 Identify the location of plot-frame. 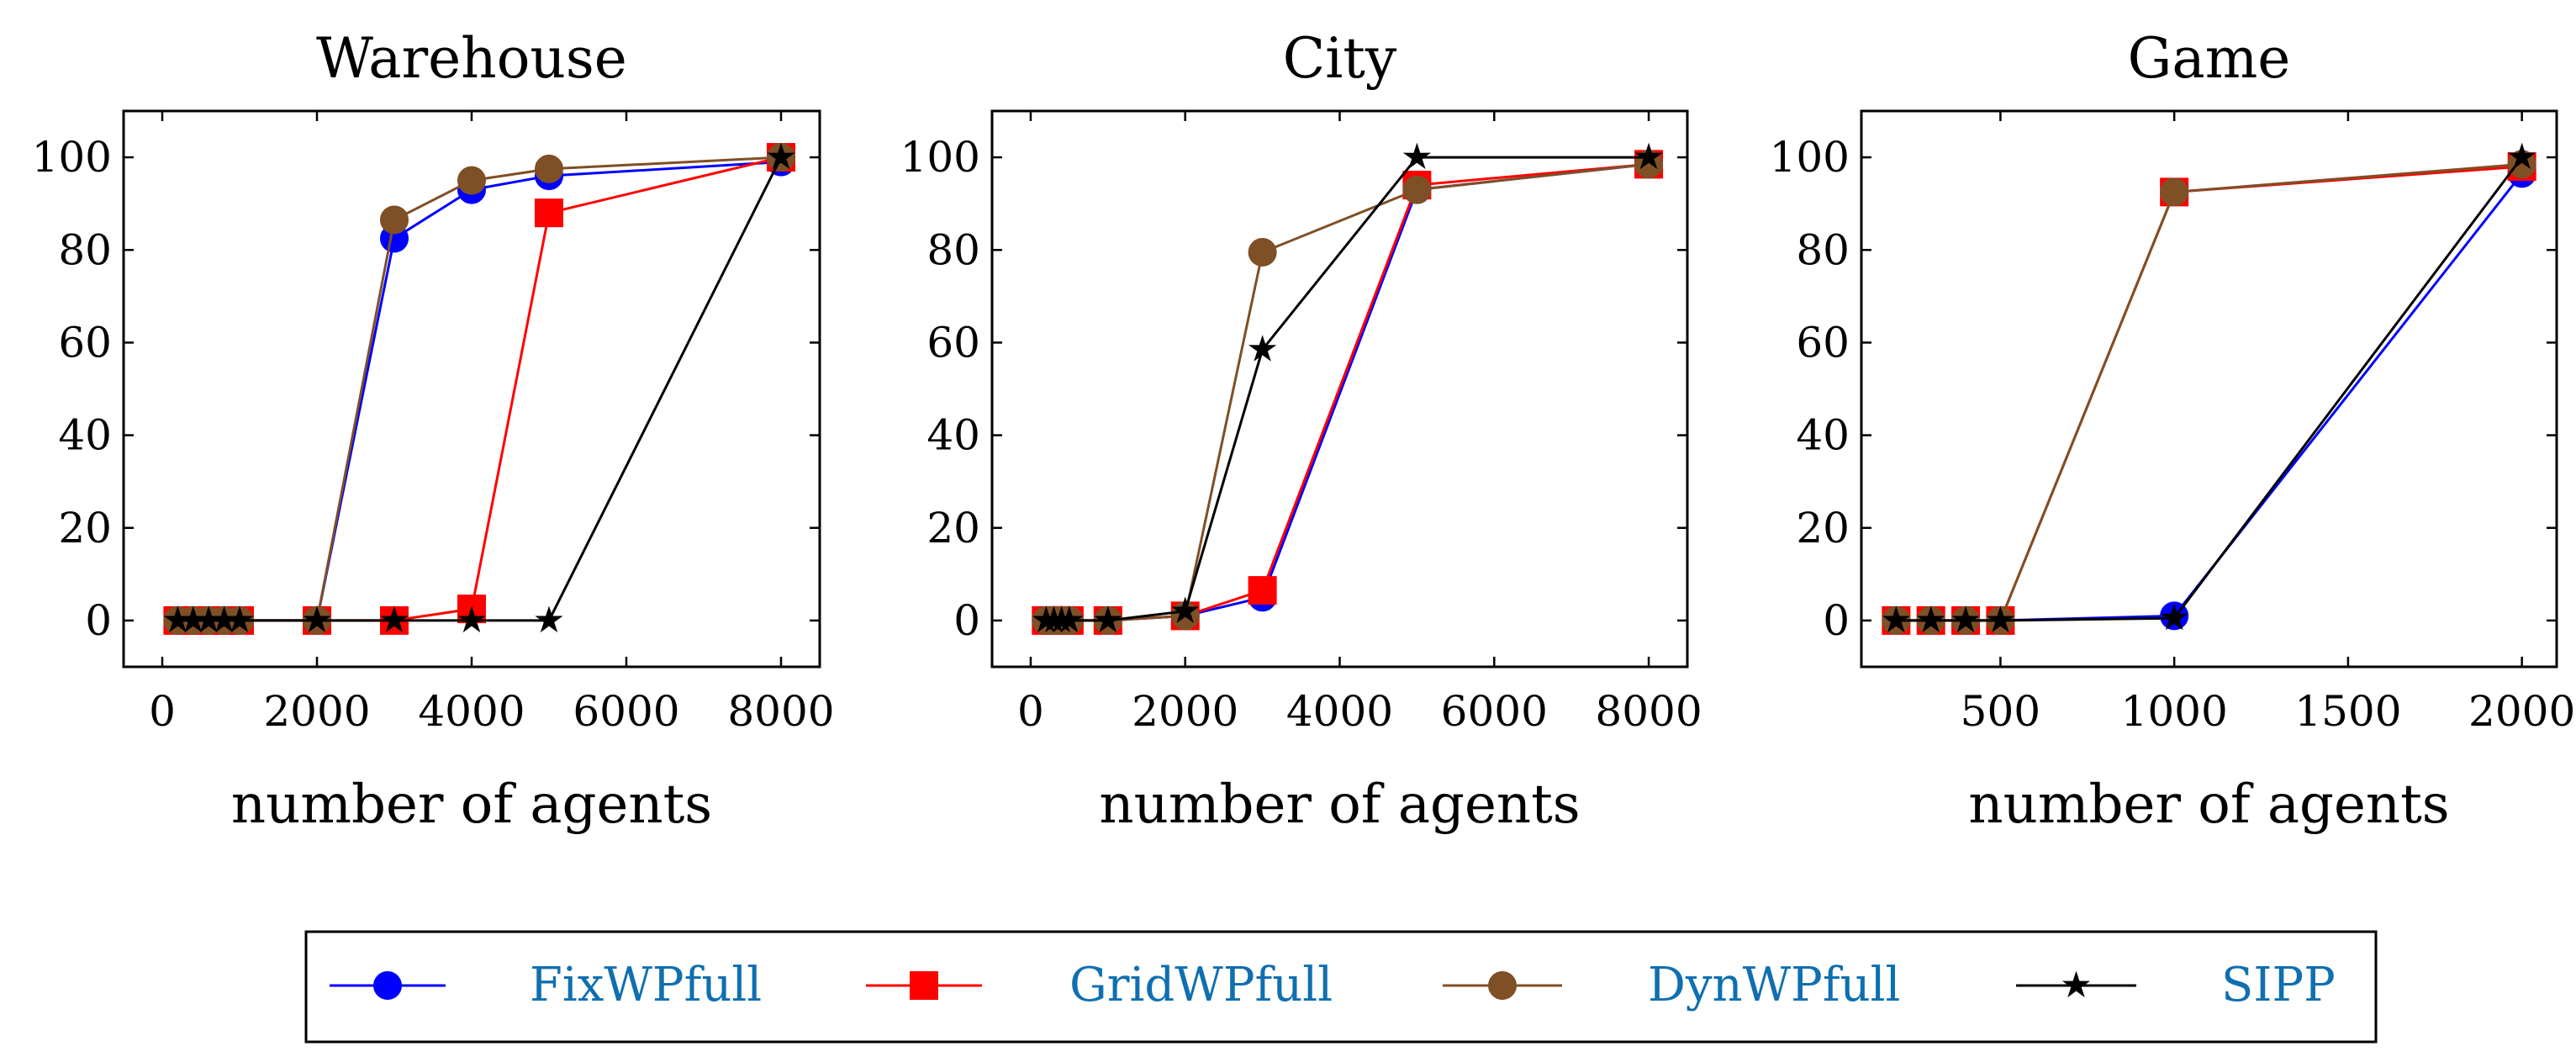
(2209, 389).